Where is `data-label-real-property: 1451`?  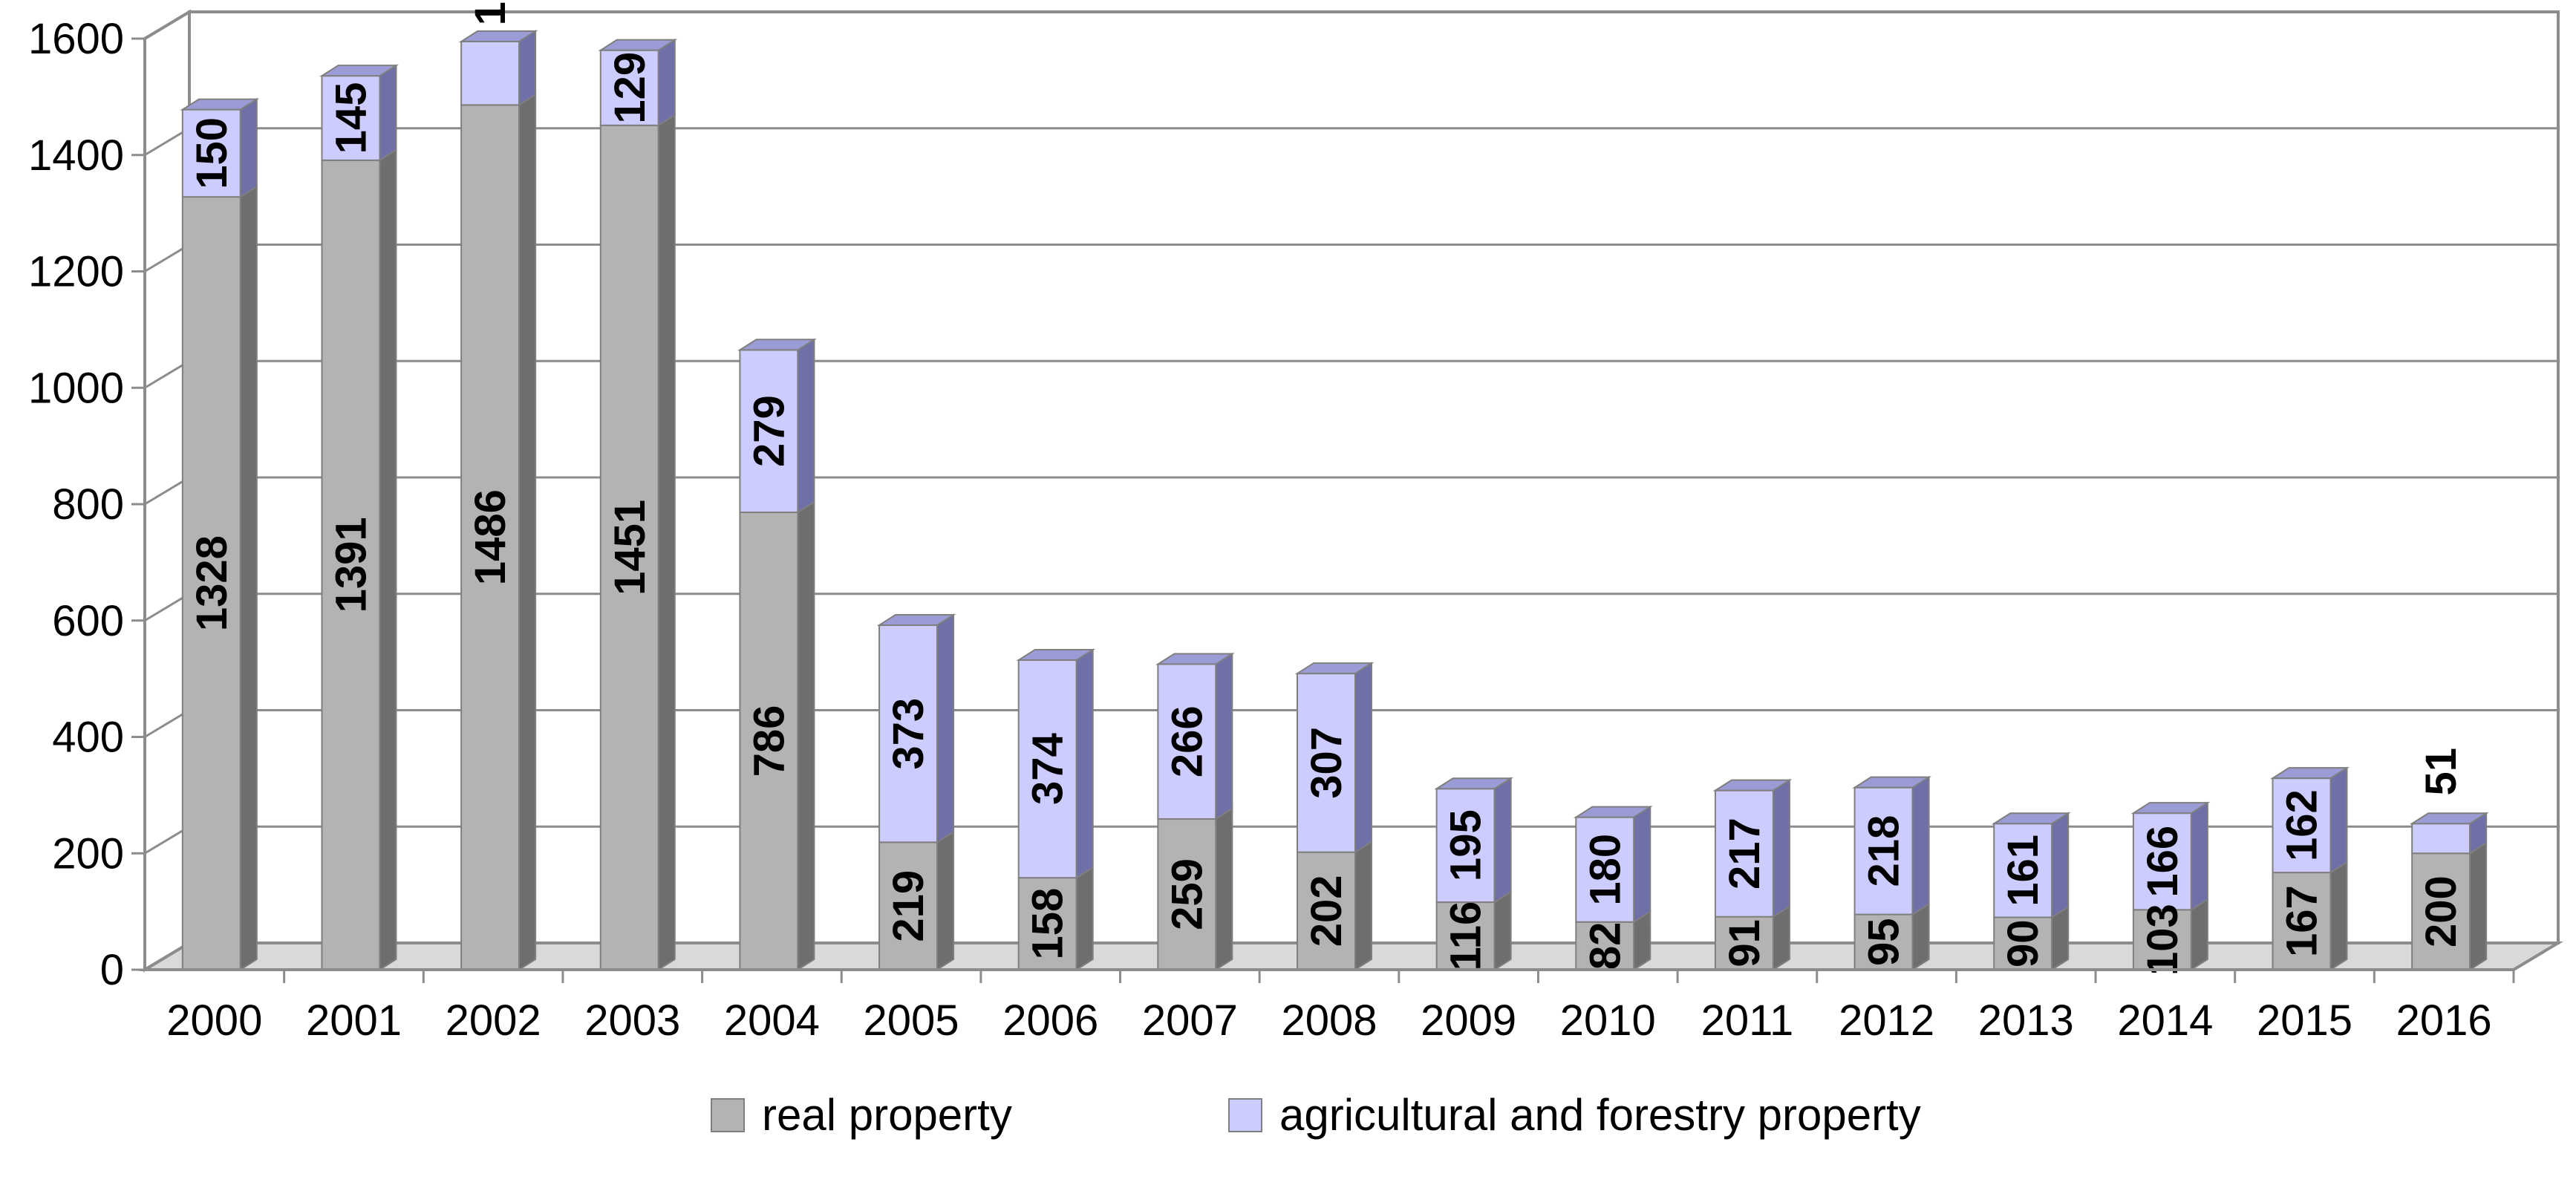 data-label-real-property: 1451 is located at coordinates (630, 548).